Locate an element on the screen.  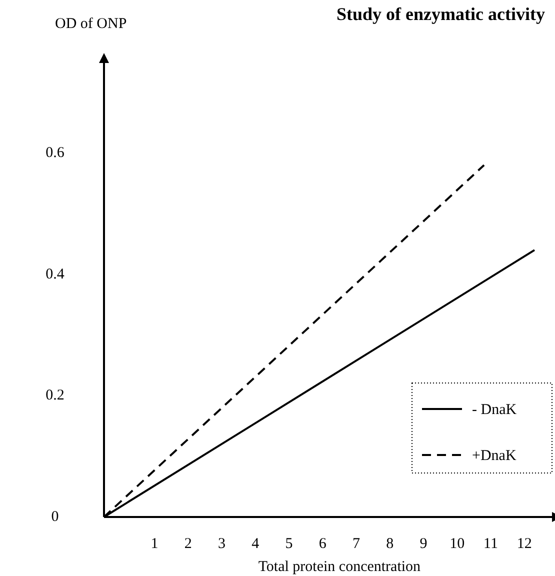
x-axis-title: Total protein concentration is located at coordinates (340, 567).